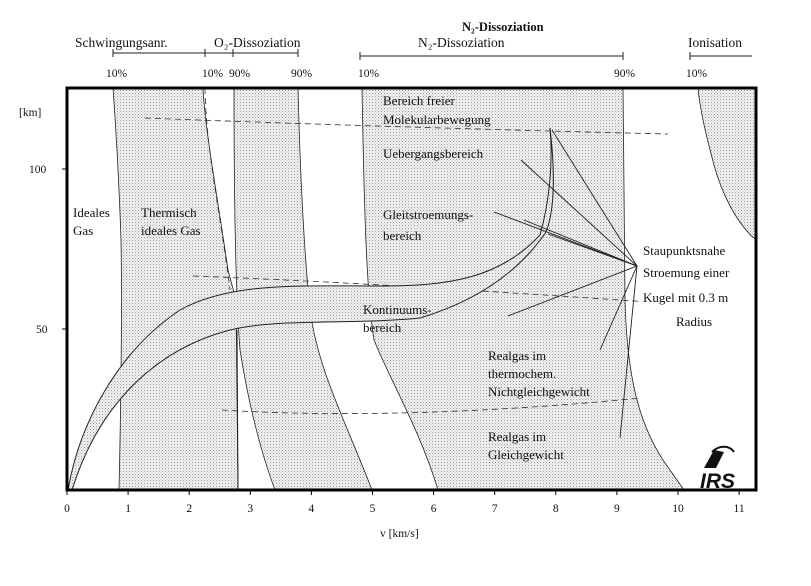 This screenshot has width=811, height=586. Describe the element at coordinates (128, 509) in the screenshot. I see `x-tick-1: 1` at that location.